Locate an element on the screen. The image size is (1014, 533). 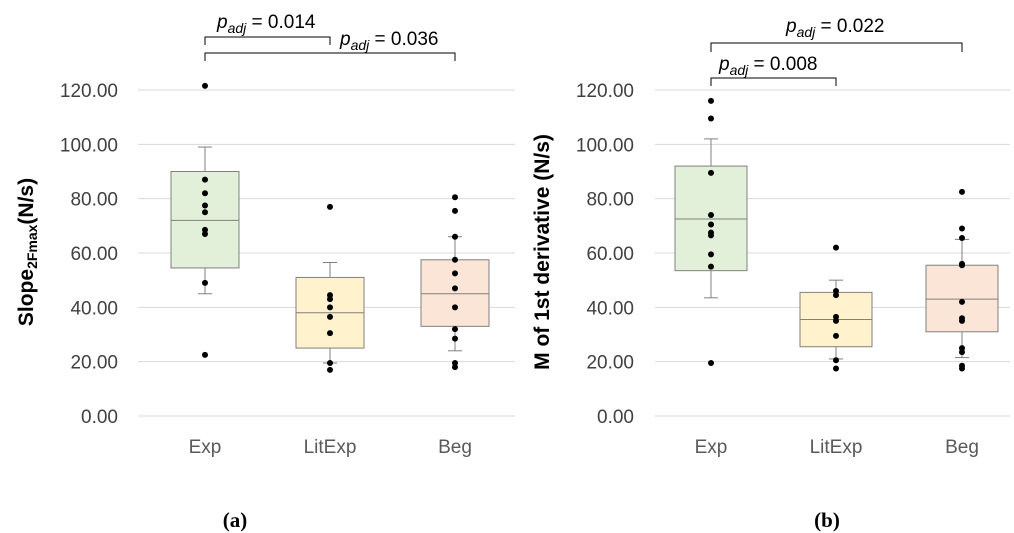
y-axis-label-b: M of 1st derivative (N/s) is located at coordinates (542, 252).